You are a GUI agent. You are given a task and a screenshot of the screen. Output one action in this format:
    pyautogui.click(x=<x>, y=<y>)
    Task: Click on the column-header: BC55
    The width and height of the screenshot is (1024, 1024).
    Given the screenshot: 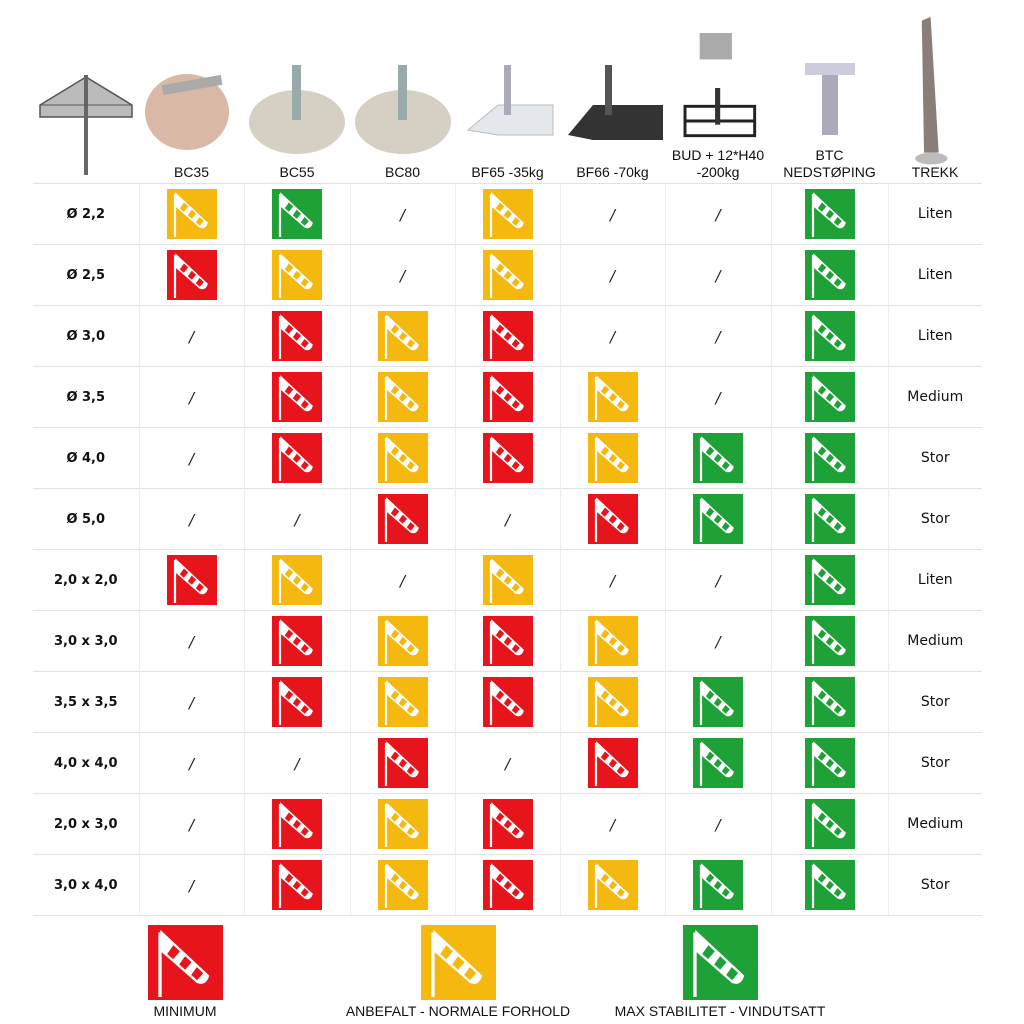 What is the action you would take?
    pyautogui.click(x=297, y=92)
    